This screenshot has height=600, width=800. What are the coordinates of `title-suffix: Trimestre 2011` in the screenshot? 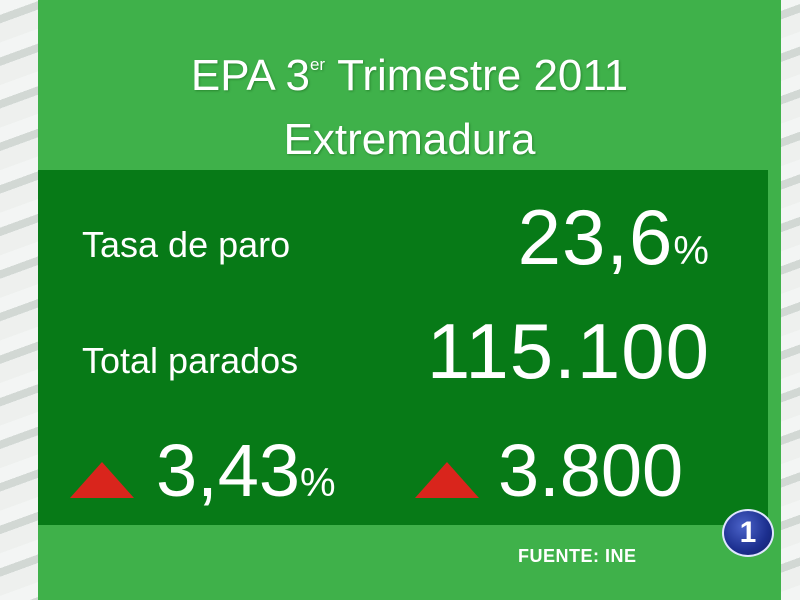 It's located at (483, 75).